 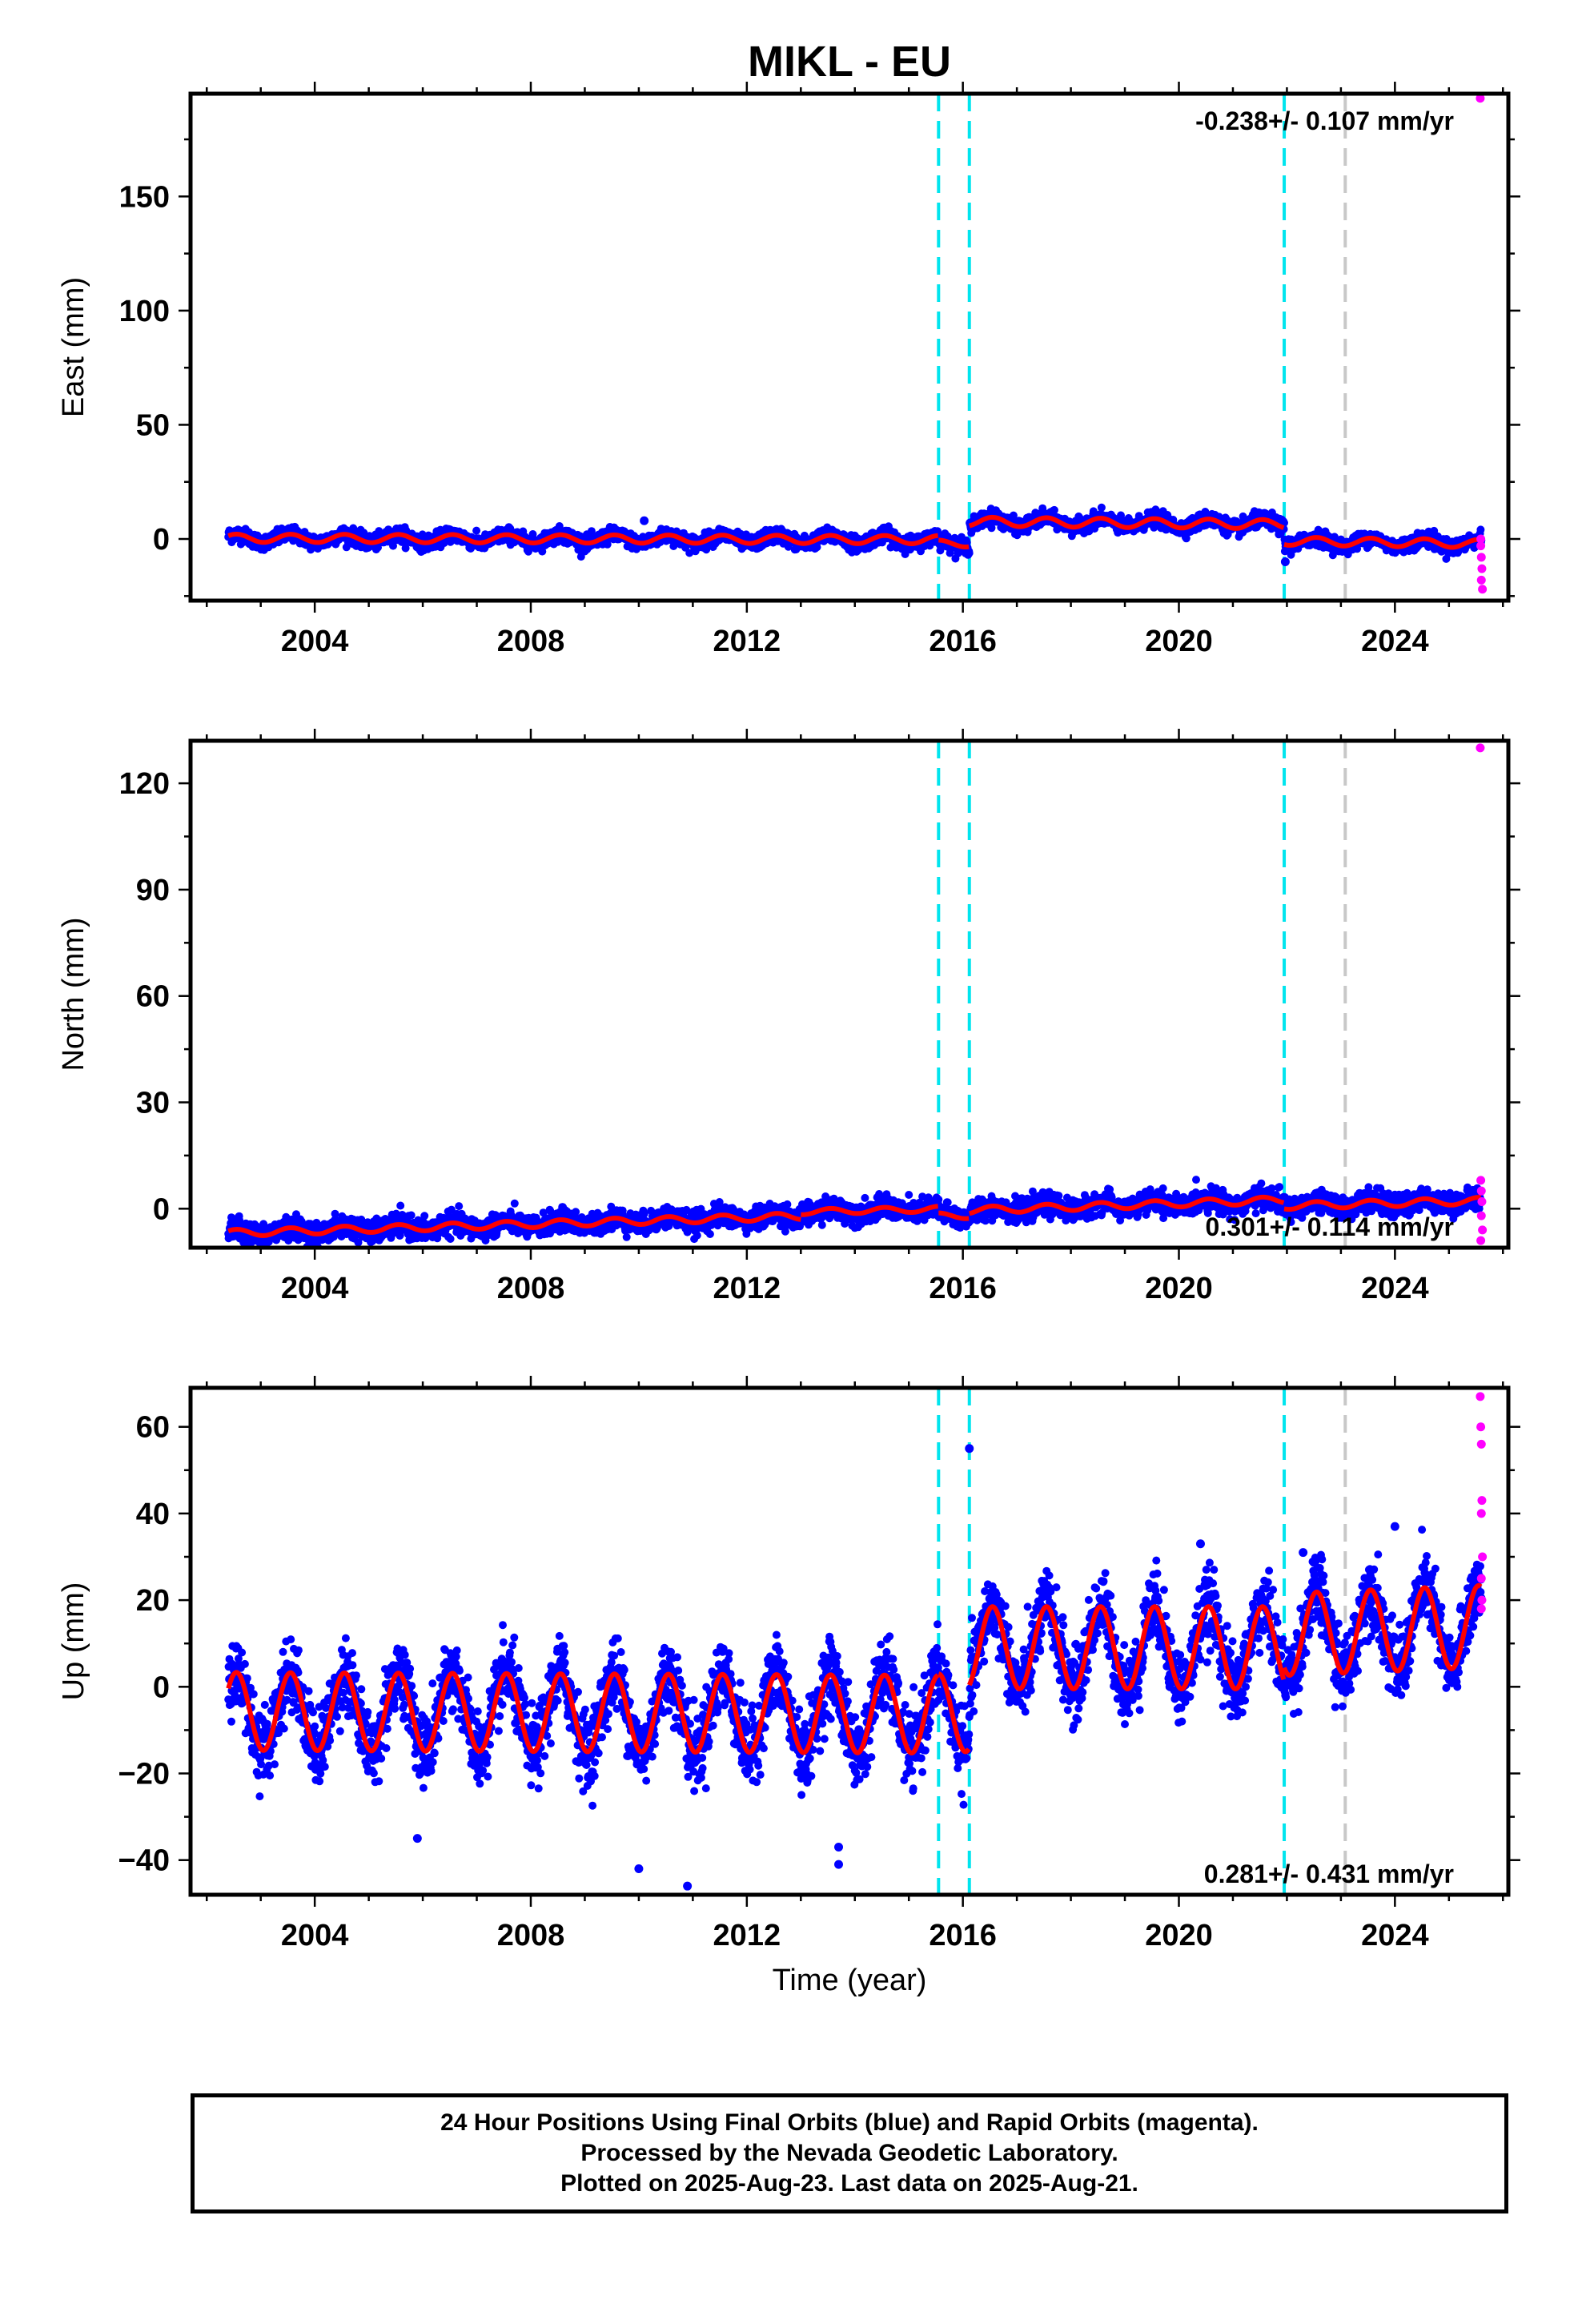 I want to click on velocity-label: -0.238+/- 0.107 mm/yr, so click(x=1325, y=121).